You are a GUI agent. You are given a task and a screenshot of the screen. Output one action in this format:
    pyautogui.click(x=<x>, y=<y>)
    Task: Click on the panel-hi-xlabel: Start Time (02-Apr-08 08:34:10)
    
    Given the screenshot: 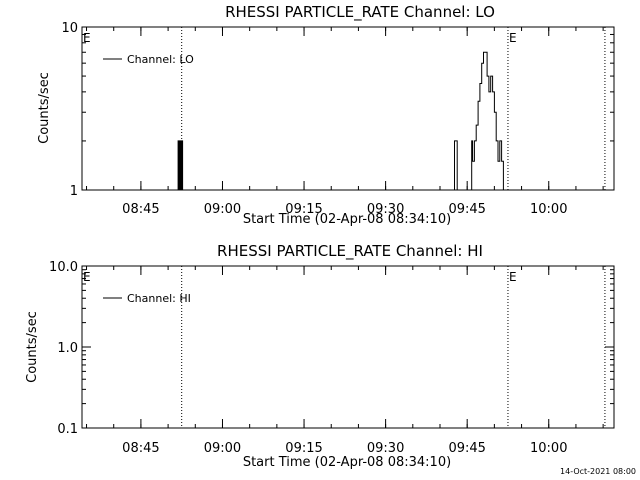 What is the action you would take?
    pyautogui.click(x=347, y=462)
    